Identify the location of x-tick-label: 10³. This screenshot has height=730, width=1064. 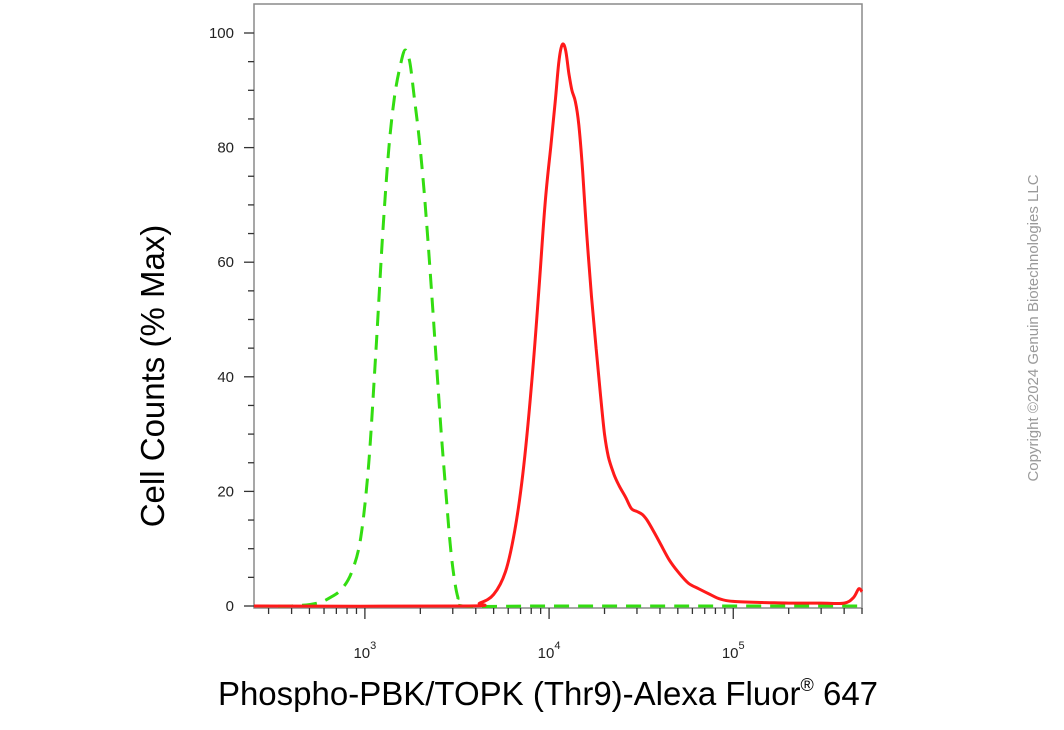
(364, 651).